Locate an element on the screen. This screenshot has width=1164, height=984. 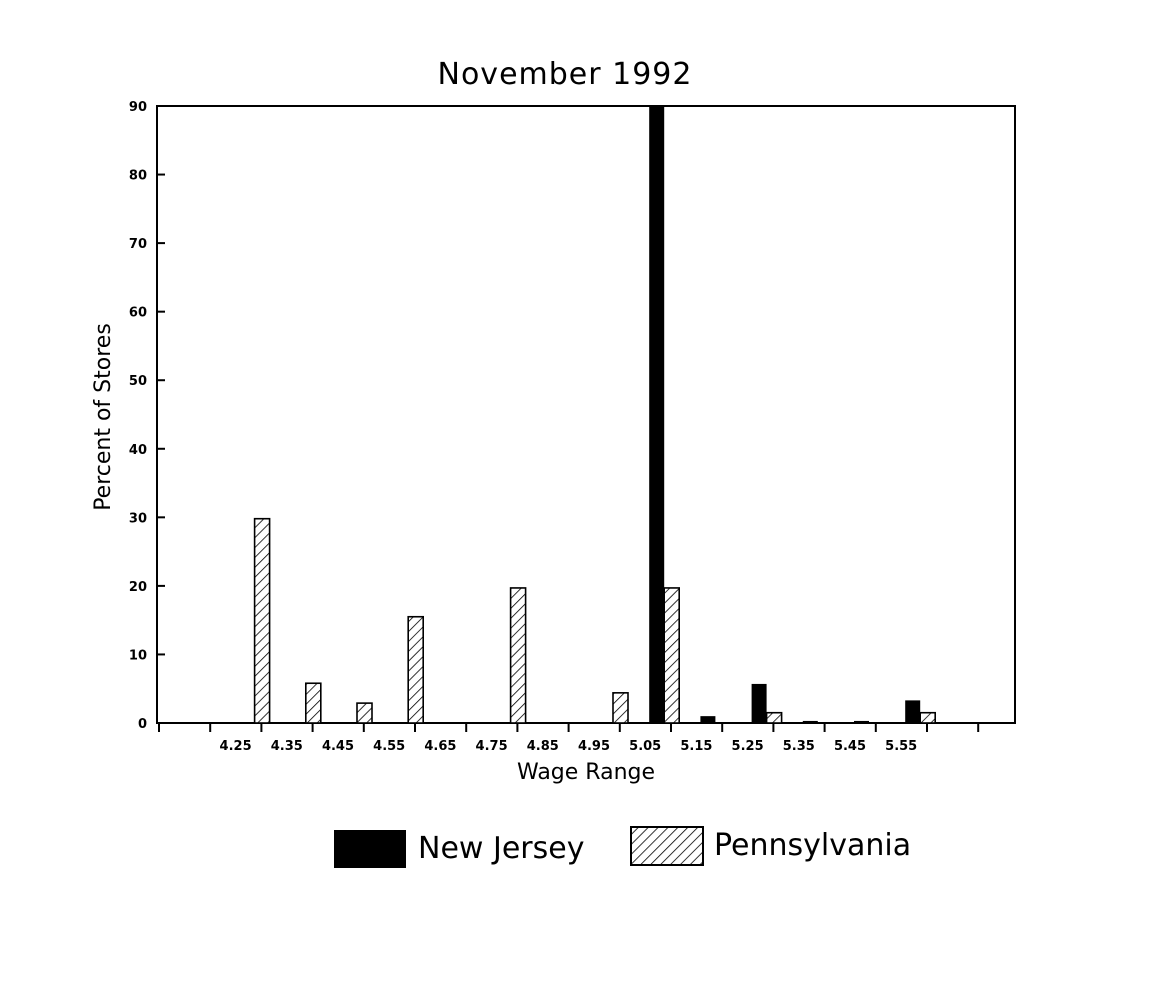
y-tick-label: 80 is located at coordinates (138, 176).